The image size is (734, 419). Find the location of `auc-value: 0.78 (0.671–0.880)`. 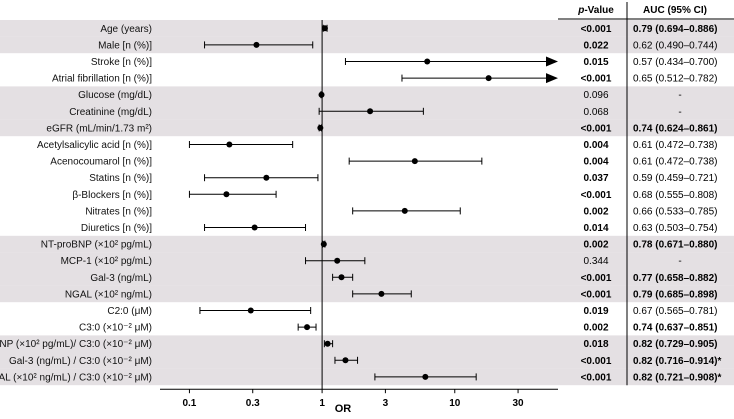

auc-value: 0.78 (0.671–0.880) is located at coordinates (675, 245).